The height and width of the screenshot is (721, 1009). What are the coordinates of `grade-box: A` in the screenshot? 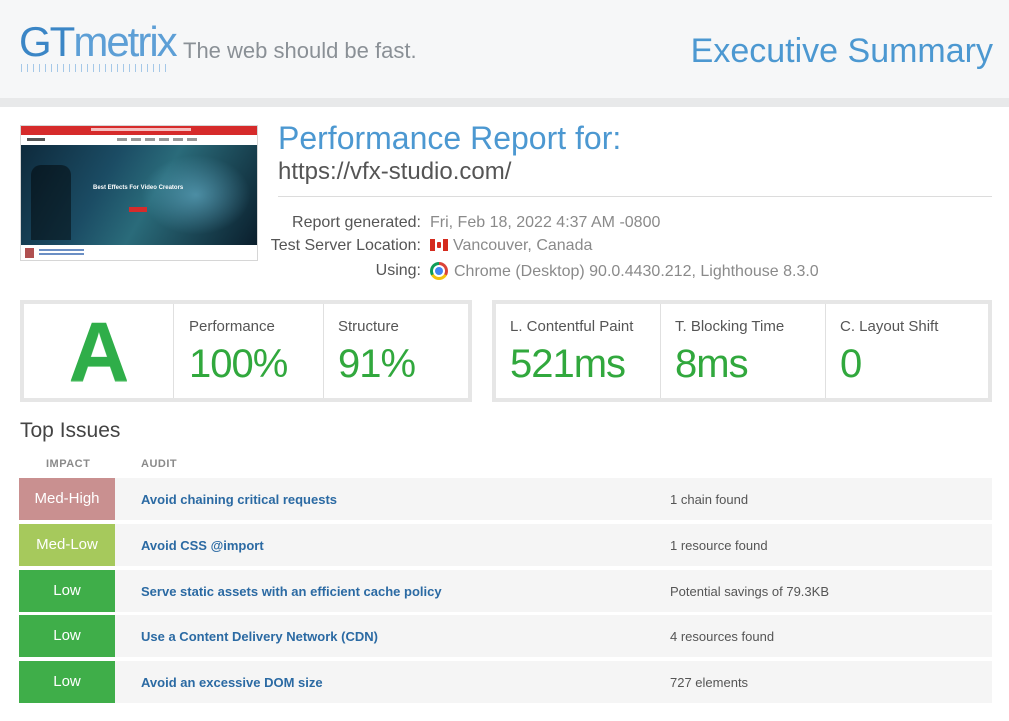 It's located at (99, 351).